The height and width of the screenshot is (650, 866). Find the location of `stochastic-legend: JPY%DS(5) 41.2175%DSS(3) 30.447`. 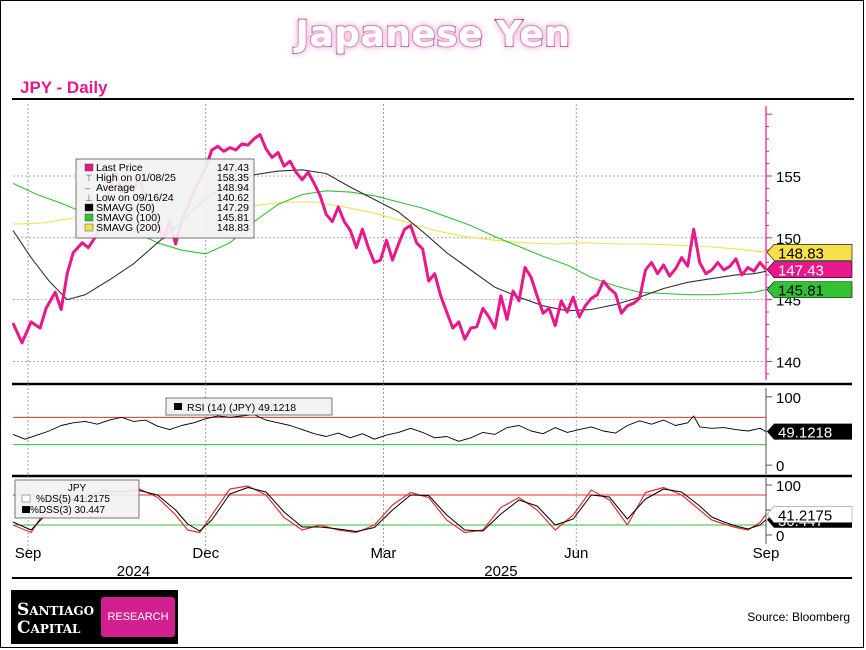

stochastic-legend: JPY%DS(5) 41.2175%DSS(3) 30.447 is located at coordinates (77, 499).